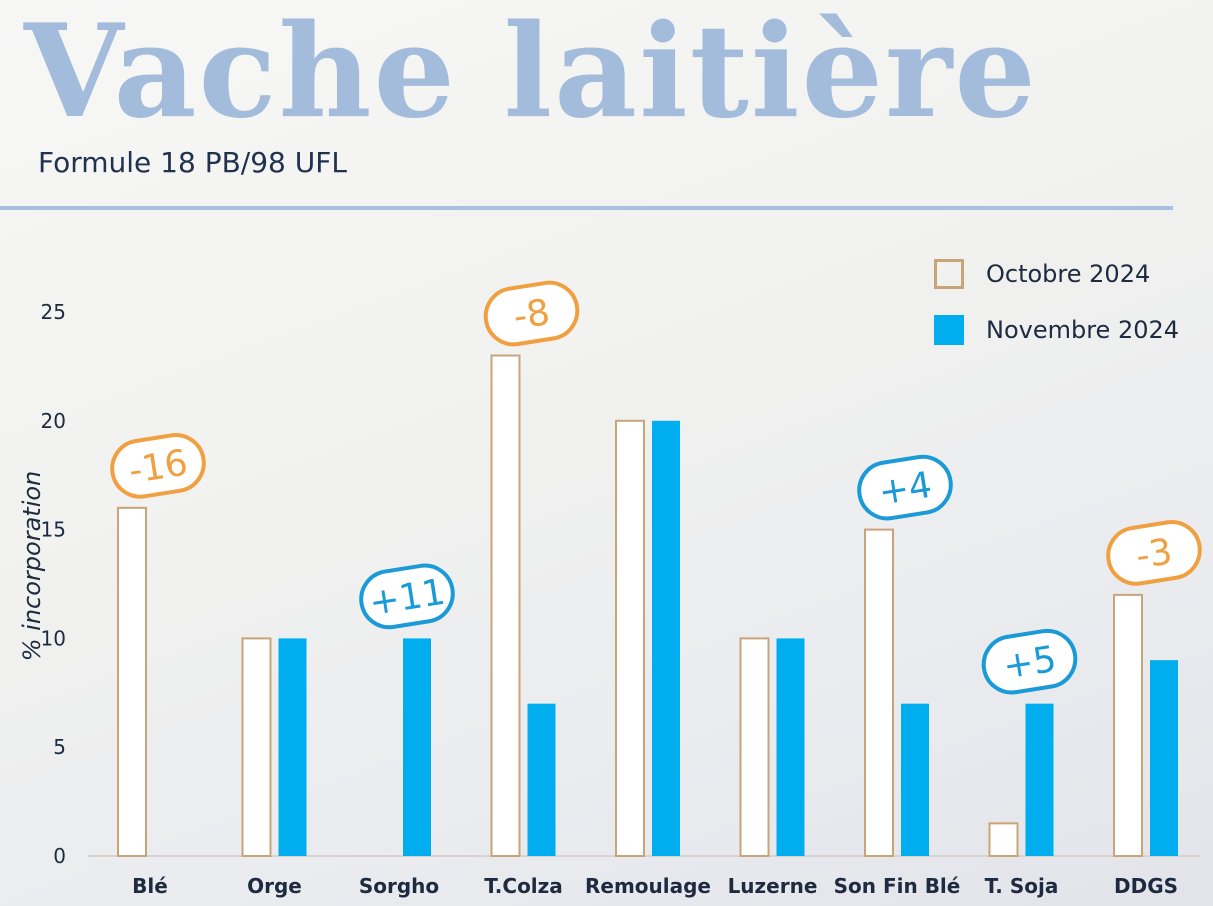 Image resolution: width=1213 pixels, height=906 pixels. What do you see at coordinates (1146, 886) in the screenshot?
I see `x-tick-label: DDGS` at bounding box center [1146, 886].